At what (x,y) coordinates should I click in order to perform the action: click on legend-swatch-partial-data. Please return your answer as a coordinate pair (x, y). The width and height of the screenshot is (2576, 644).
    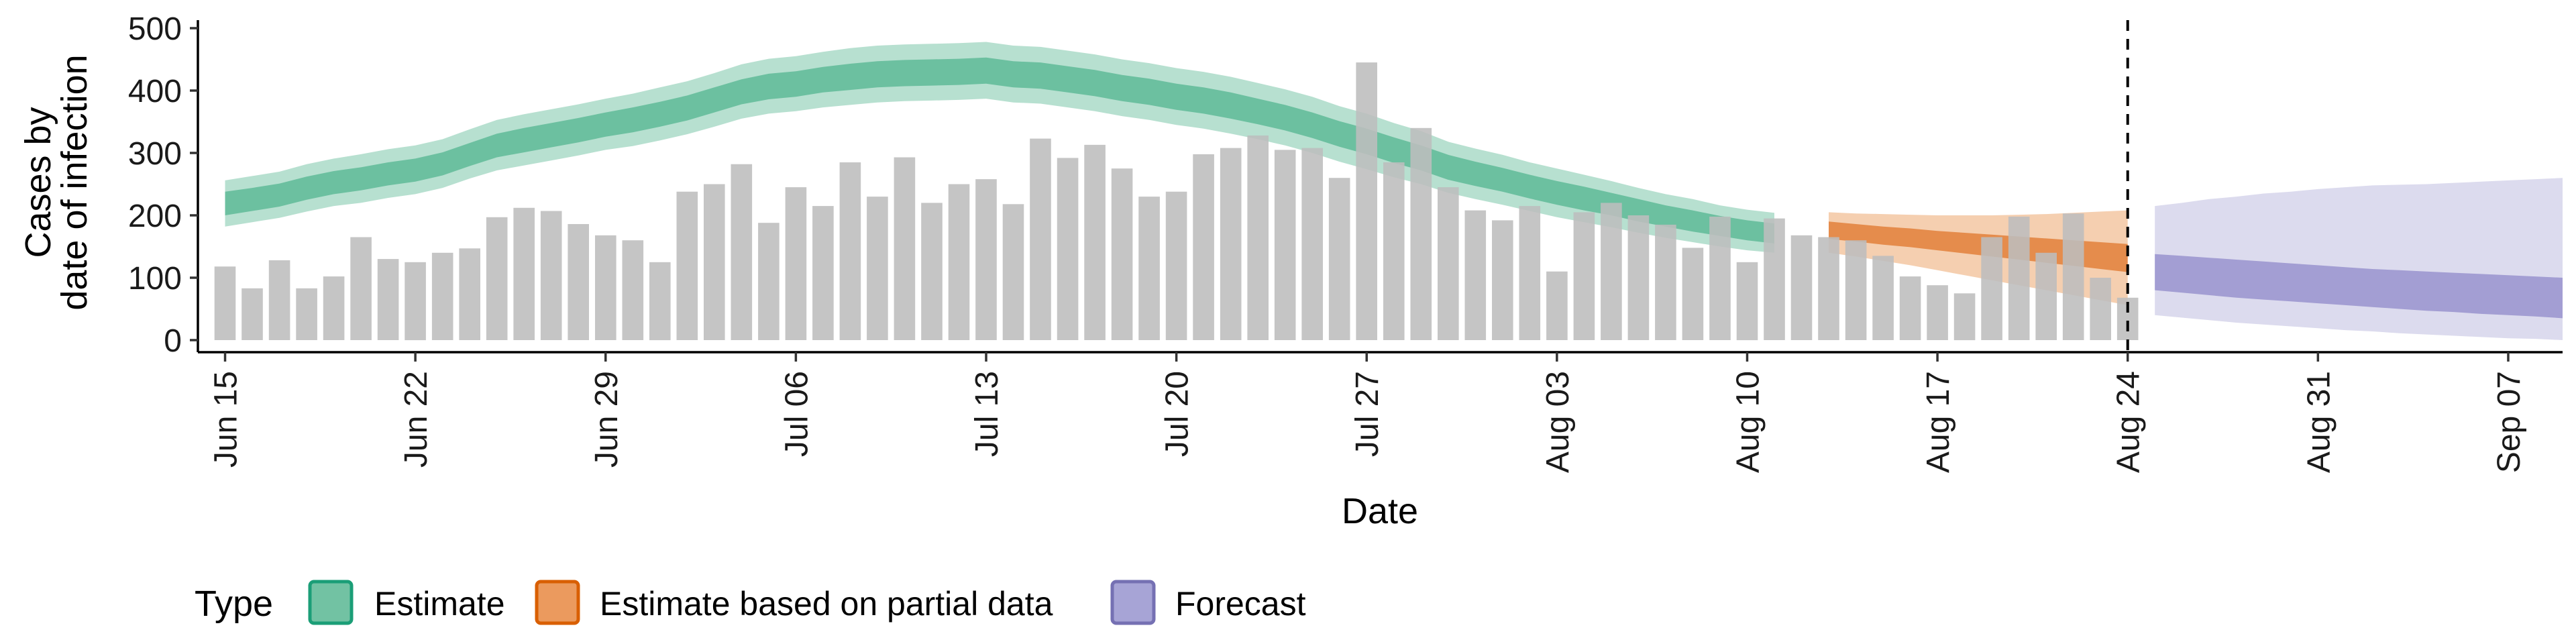
    Looking at the image, I should click on (557, 602).